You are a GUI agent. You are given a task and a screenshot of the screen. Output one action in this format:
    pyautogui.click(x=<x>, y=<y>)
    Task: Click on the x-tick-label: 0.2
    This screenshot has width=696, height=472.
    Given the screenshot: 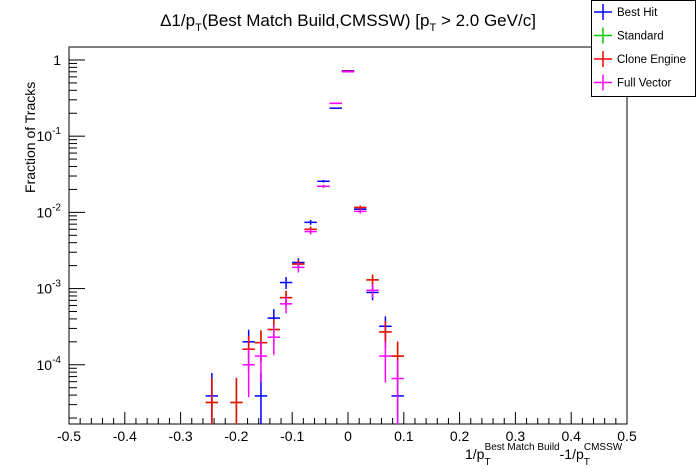 What is the action you would take?
    pyautogui.click(x=460, y=436)
    